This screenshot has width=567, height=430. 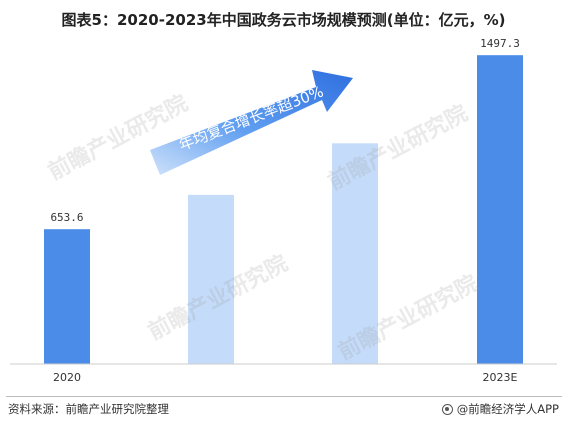 I want to click on growth-arrow, so click(x=251, y=122).